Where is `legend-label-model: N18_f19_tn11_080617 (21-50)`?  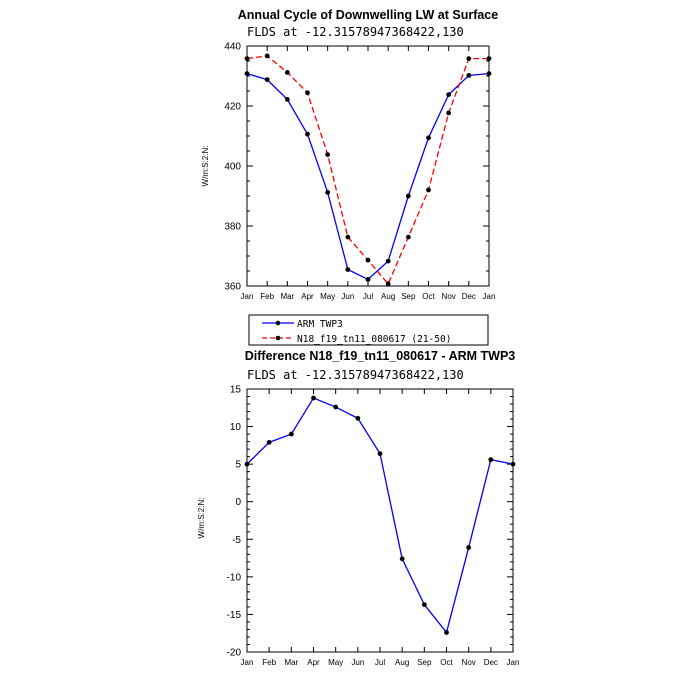 legend-label-model: N18_f19_tn11_080617 (21-50) is located at coordinates (374, 339).